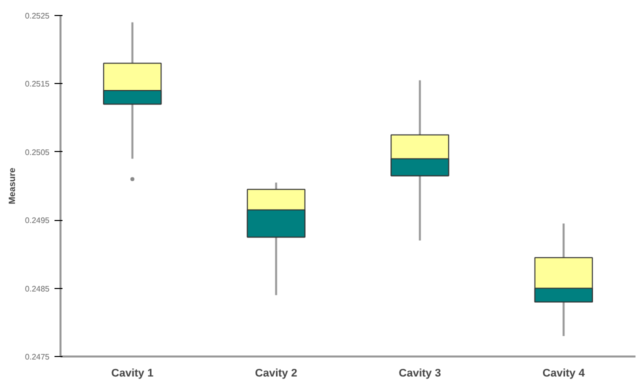 Image resolution: width=640 pixels, height=382 pixels. What do you see at coordinates (37, 221) in the screenshot?
I see `y-tick-label: 0.2495` at bounding box center [37, 221].